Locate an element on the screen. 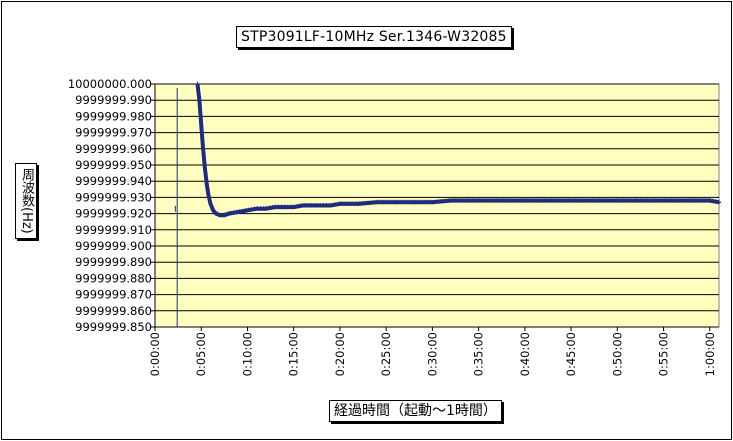 The height and width of the screenshot is (441, 733). x-tick-label: 0:45:00 is located at coordinates (571, 354).